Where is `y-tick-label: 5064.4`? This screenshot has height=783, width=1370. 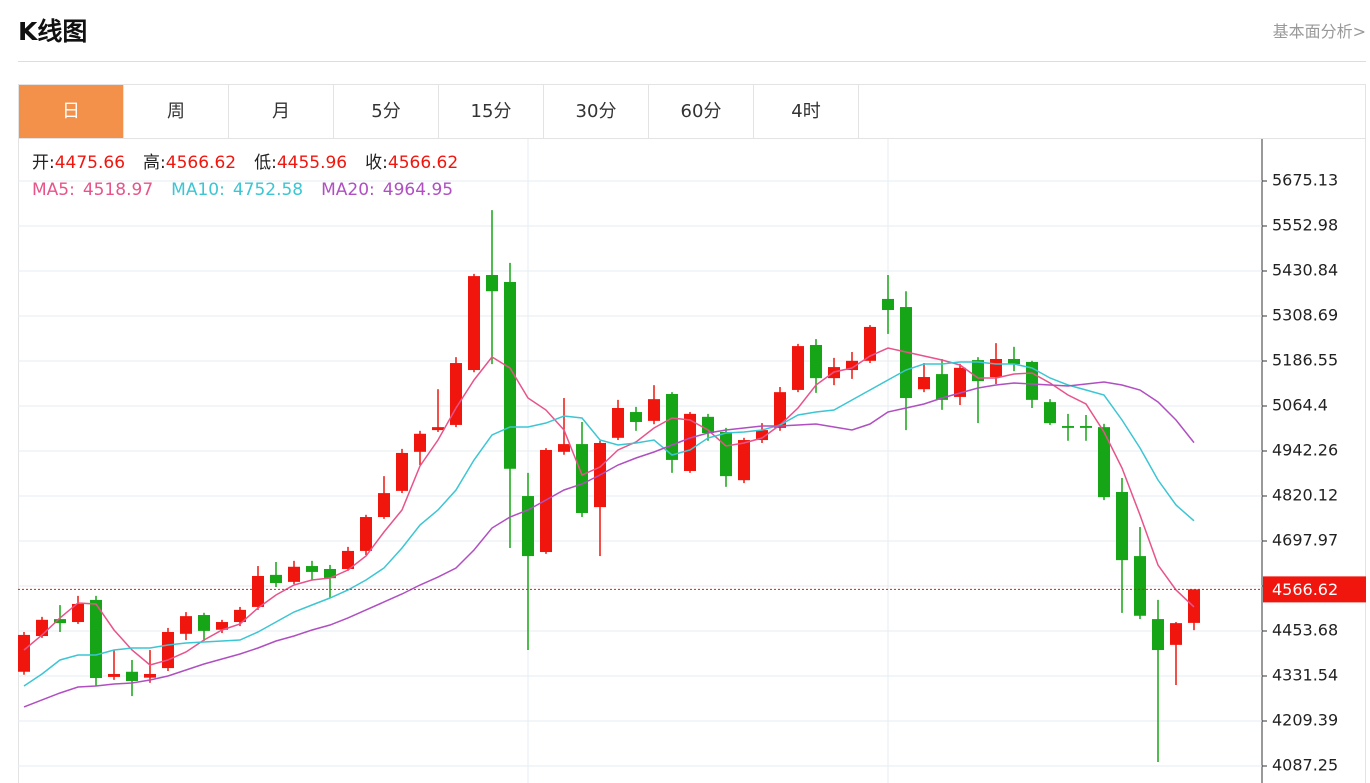
y-tick-label: 5064.4 is located at coordinates (1300, 404).